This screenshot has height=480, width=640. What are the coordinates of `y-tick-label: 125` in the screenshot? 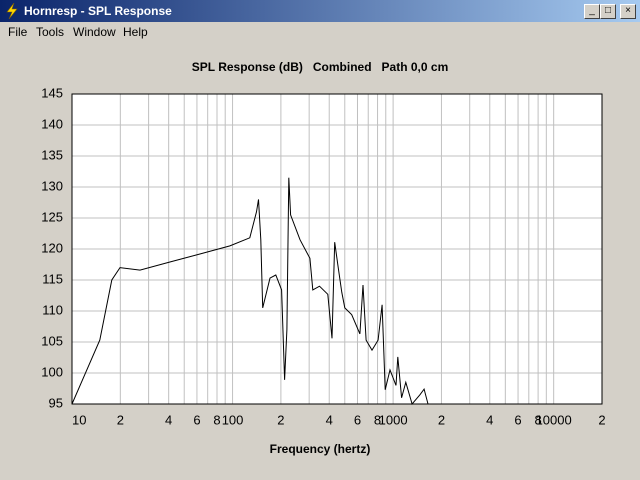 It's located at (52, 216).